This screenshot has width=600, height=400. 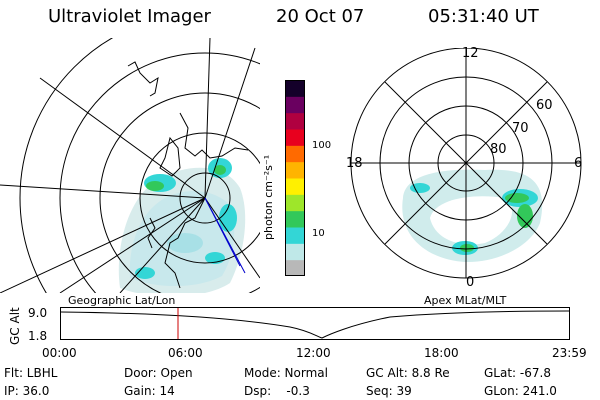 I want to click on mlt-label-12: 12, so click(x=470, y=53).